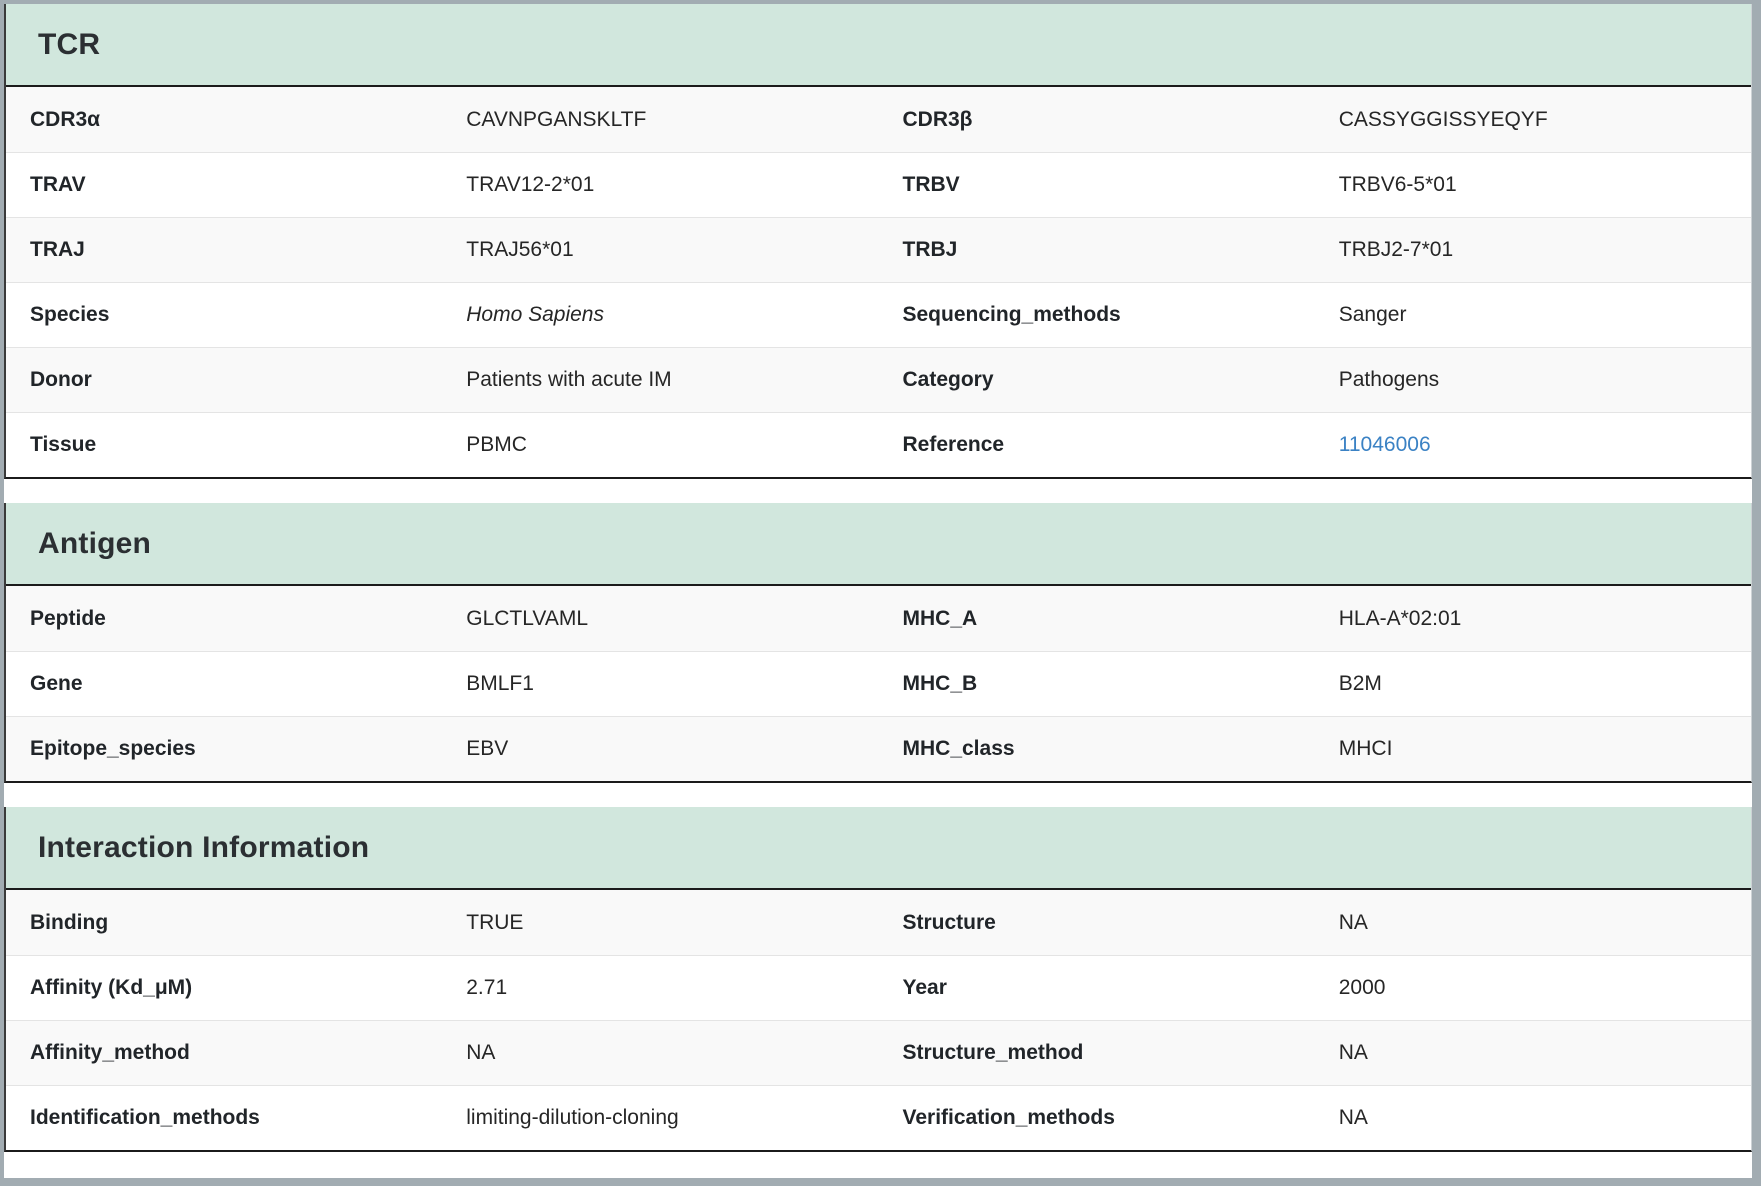  I want to click on field-value-trbj: TRBJ2-7*01, so click(1396, 250).